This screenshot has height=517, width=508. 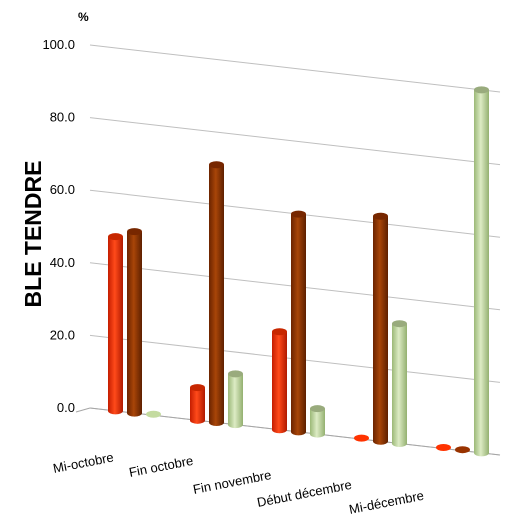 What do you see at coordinates (386, 502) in the screenshot?
I see `x-tick-label: Mi-décembre` at bounding box center [386, 502].